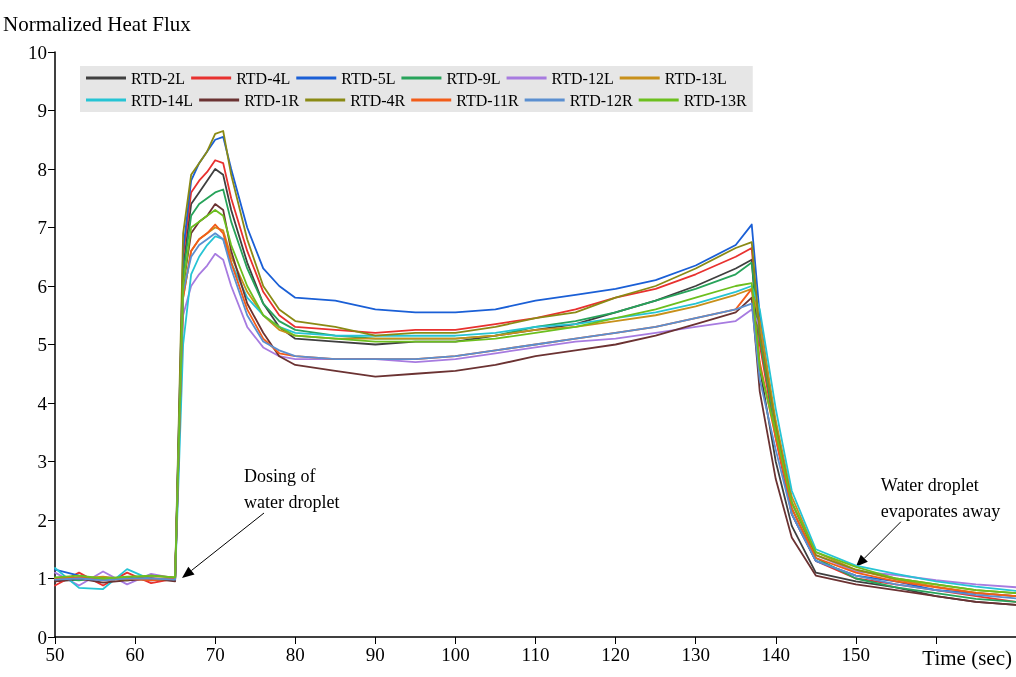 This screenshot has height=677, width=1016. What do you see at coordinates (775, 654) in the screenshot?
I see `x-tick-label: 140` at bounding box center [775, 654].